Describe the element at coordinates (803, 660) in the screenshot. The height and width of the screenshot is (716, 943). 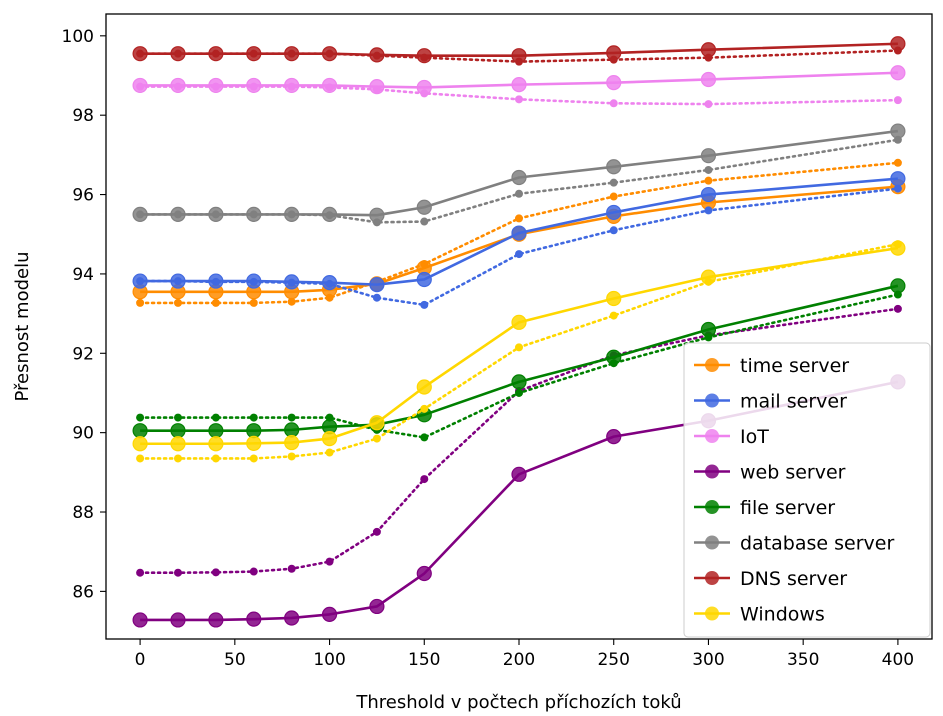
I see `x-tick-label: 350` at that location.